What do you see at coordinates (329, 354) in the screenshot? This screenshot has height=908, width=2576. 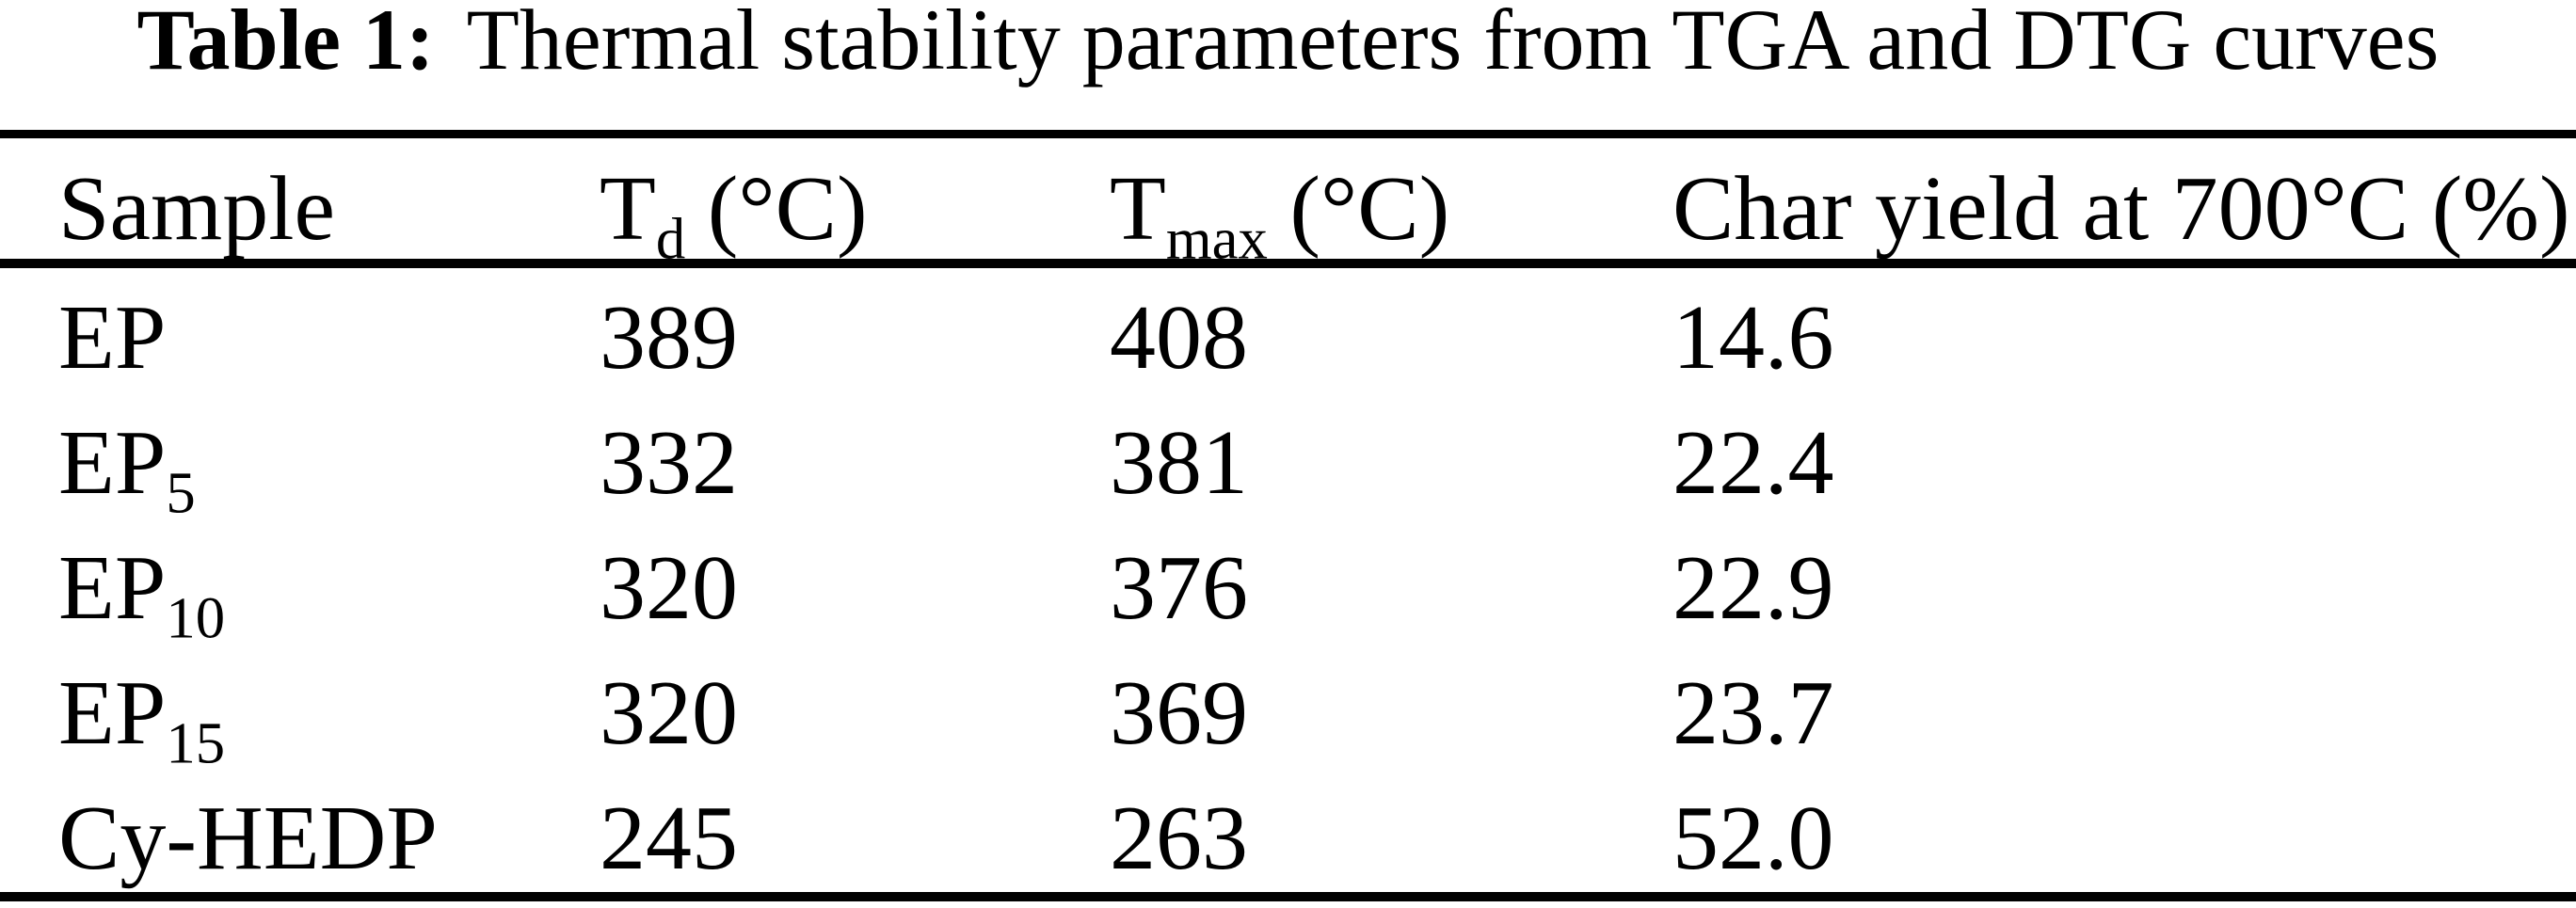 I see `table-cell-sample: EP` at bounding box center [329, 354].